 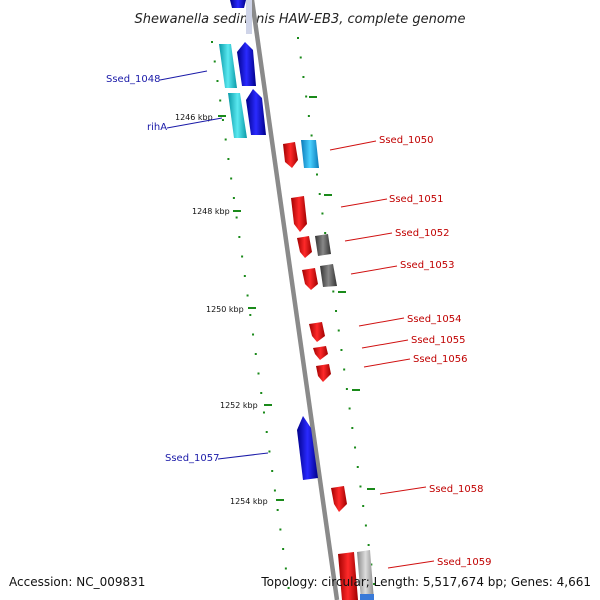 What do you see at coordinates (194, 123) in the screenshot?
I see `leader-riha` at bounding box center [194, 123].